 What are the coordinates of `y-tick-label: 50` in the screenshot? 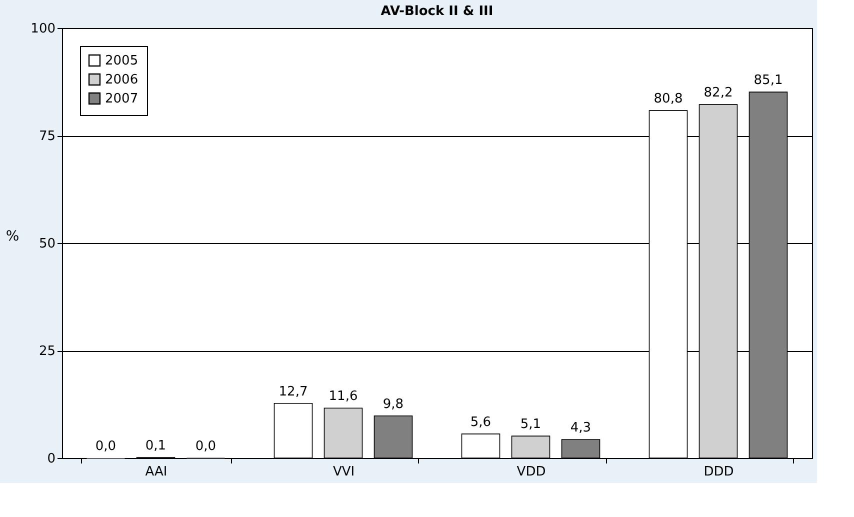 It's located at (47, 244).